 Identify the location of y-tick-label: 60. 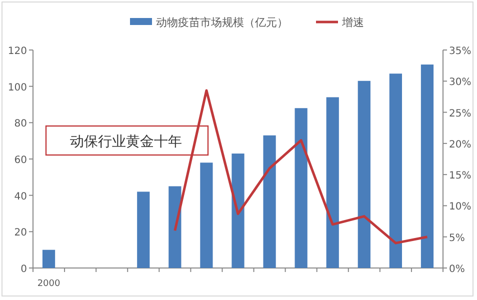
(20, 160).